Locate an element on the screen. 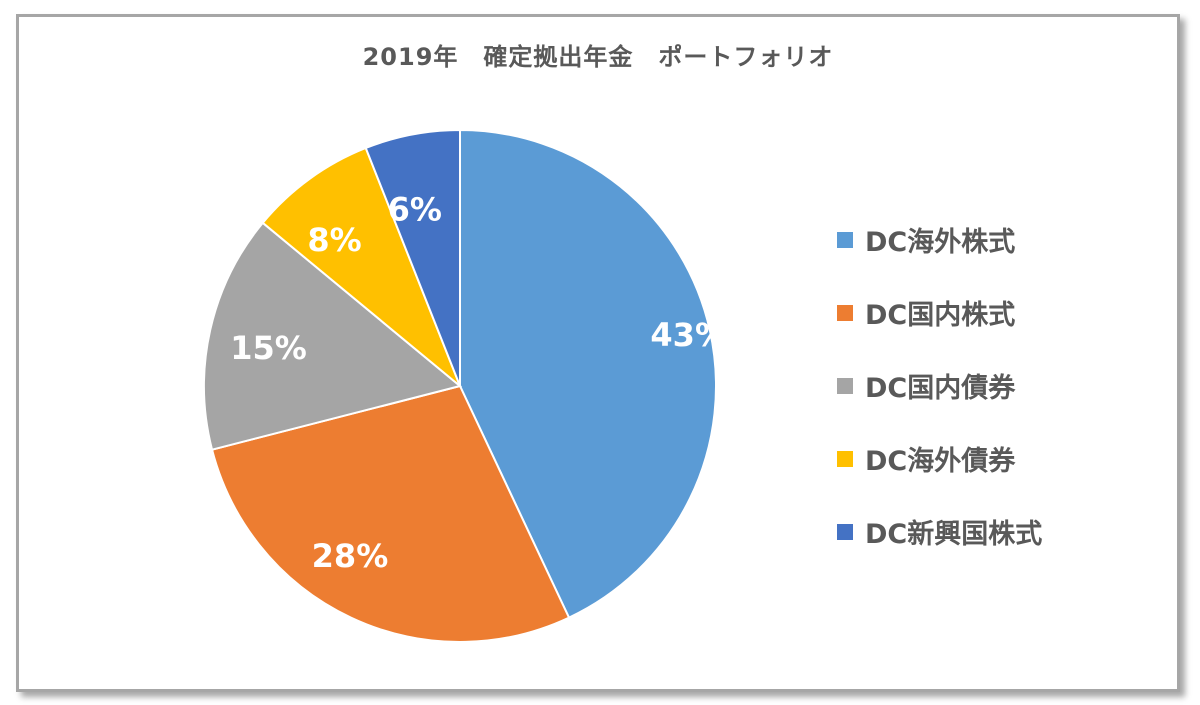 Image resolution: width=1200 pixels, height=705 pixels. data-label-4: 8% is located at coordinates (334, 240).